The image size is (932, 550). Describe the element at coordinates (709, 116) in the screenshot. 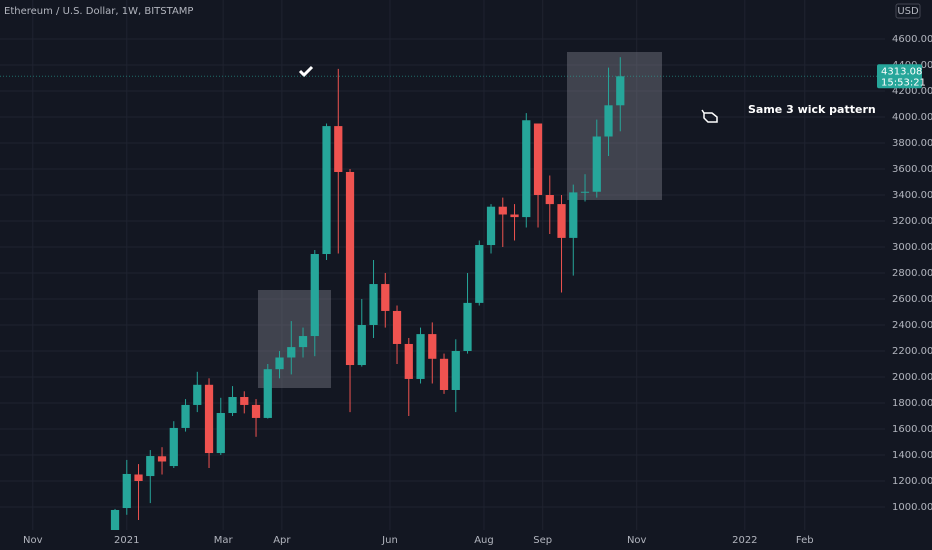

I see `hand-icon` at that location.